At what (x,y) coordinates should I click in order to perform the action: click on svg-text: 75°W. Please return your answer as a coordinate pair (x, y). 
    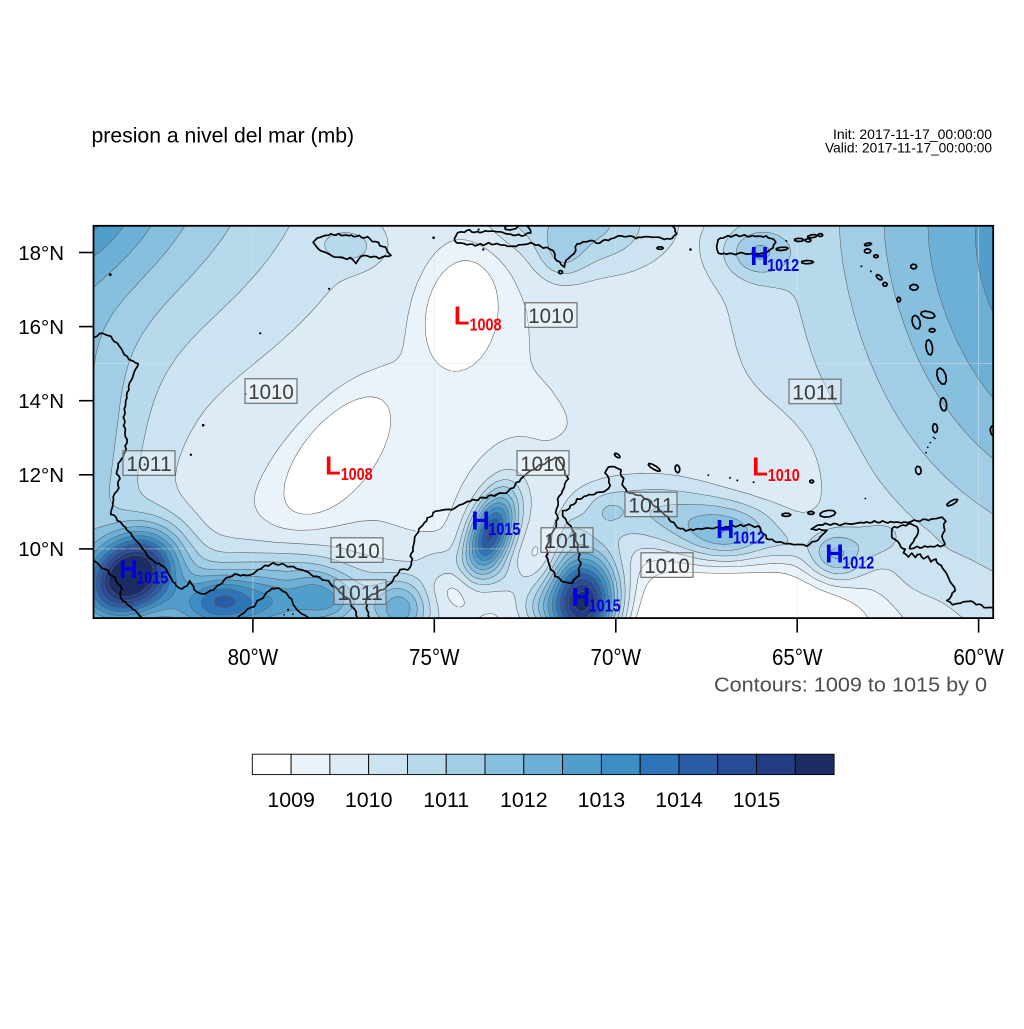
    Looking at the image, I should click on (434, 657).